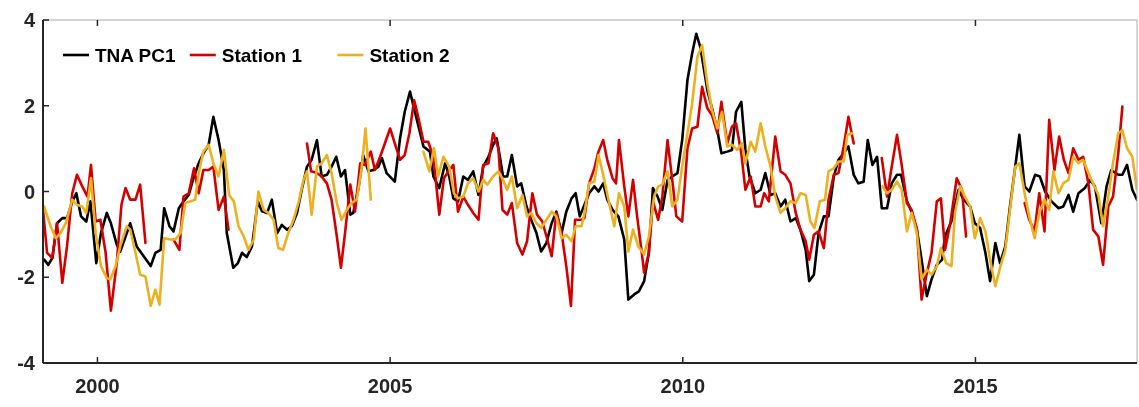 The height and width of the screenshot is (407, 1139). Describe the element at coordinates (683, 386) in the screenshot. I see `x-tick-label: 2010` at that location.